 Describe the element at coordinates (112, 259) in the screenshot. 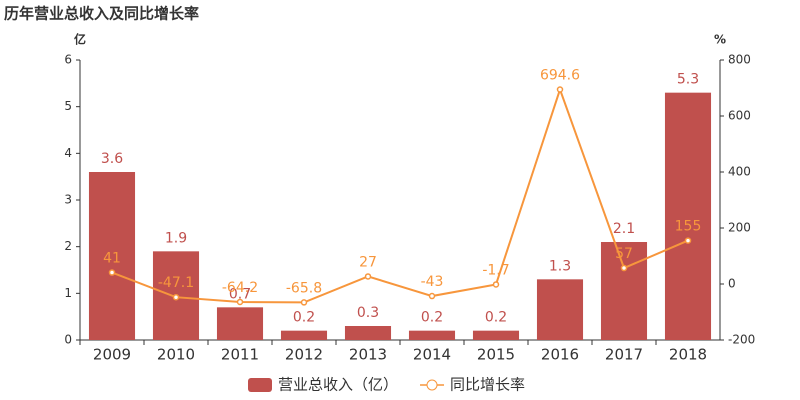

I see `line-value-label: 41` at that location.